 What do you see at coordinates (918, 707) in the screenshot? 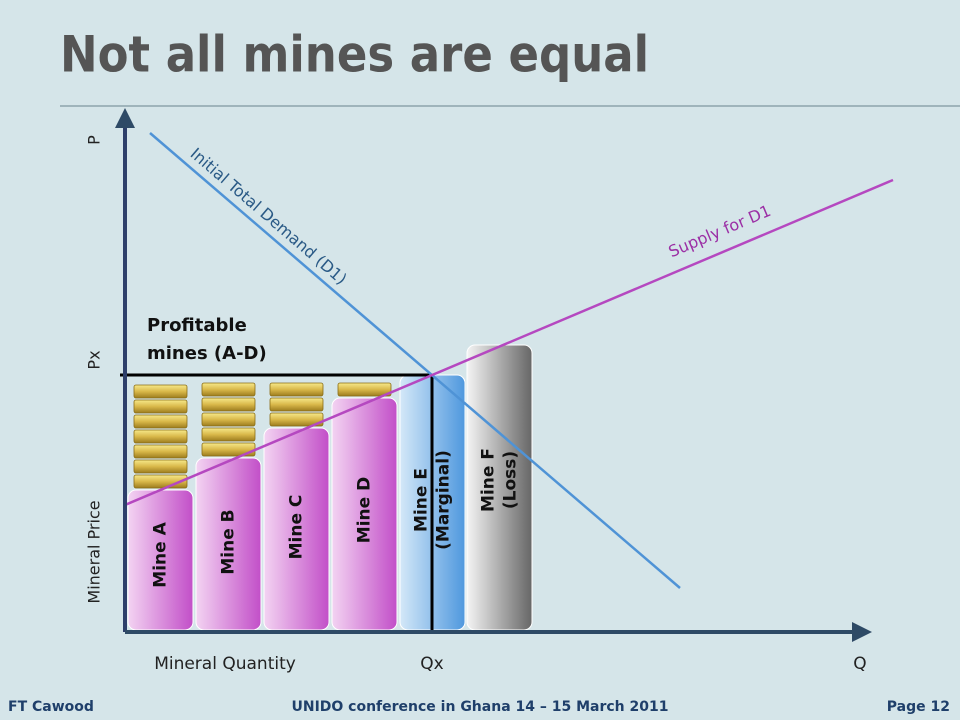
I see `footer-right: Page 12` at bounding box center [918, 707].